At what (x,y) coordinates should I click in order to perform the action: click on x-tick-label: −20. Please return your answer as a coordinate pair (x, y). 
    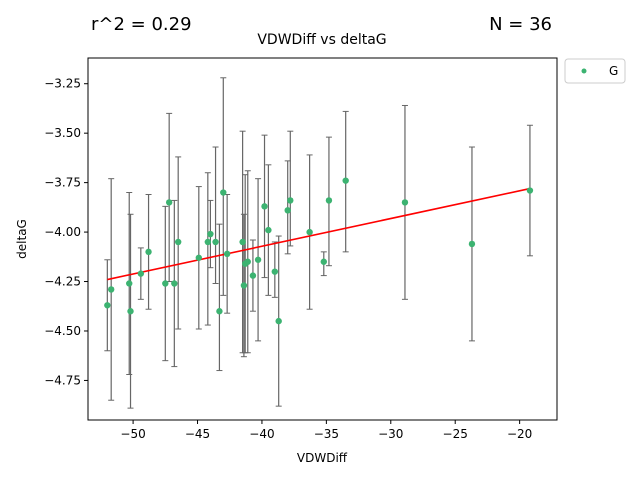
    Looking at the image, I should click on (519, 434).